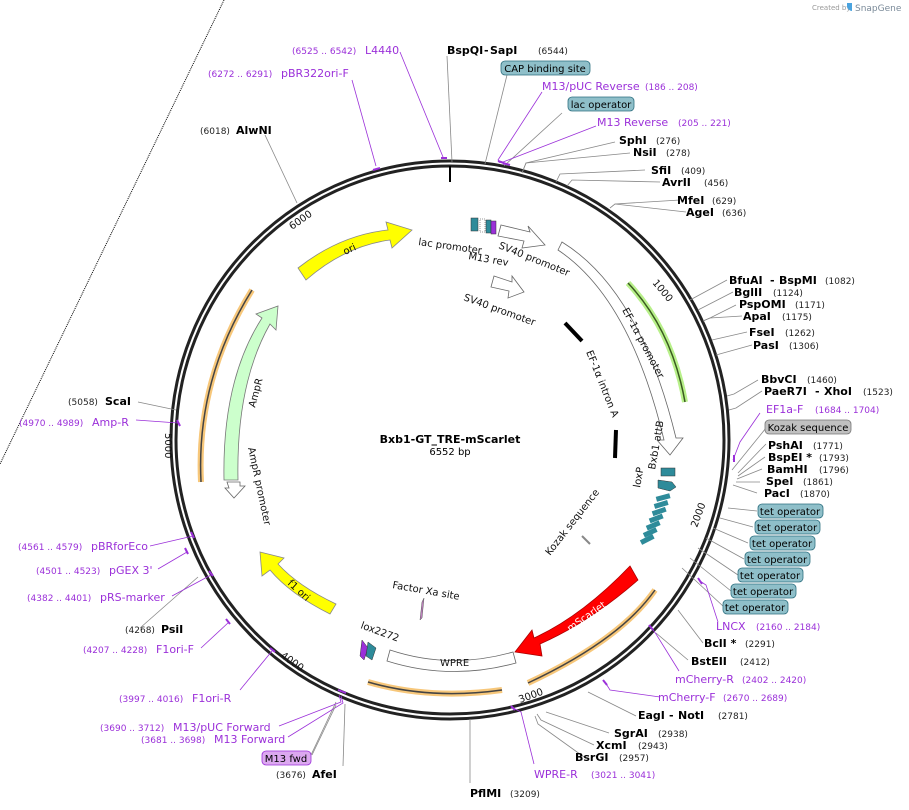 This screenshot has height=810, width=909. I want to click on primer-amp-r: Amp-R, so click(110, 422).